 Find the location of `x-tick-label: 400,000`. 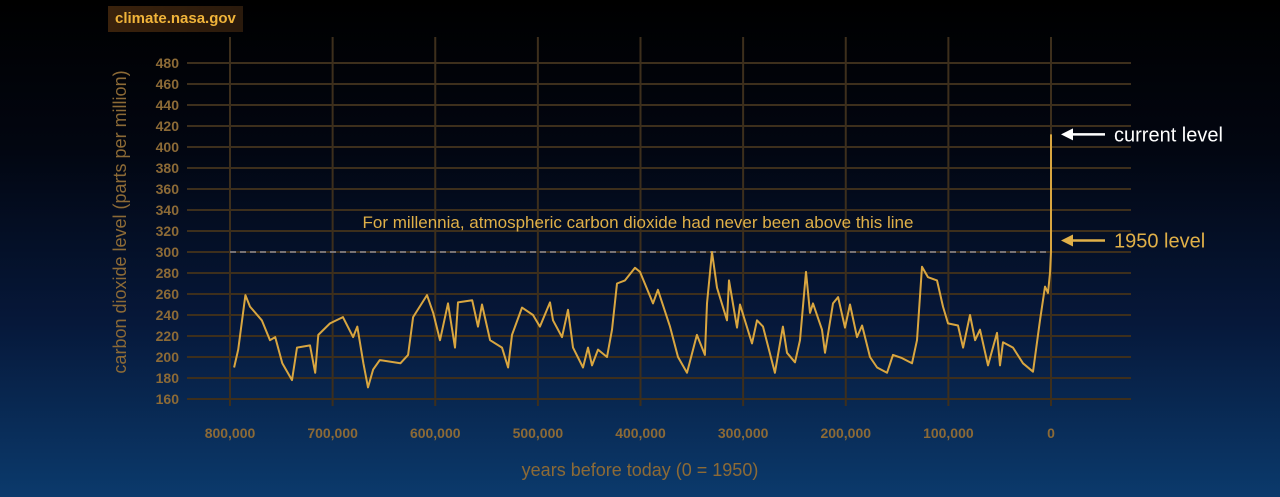

x-tick-label: 400,000 is located at coordinates (640, 433).